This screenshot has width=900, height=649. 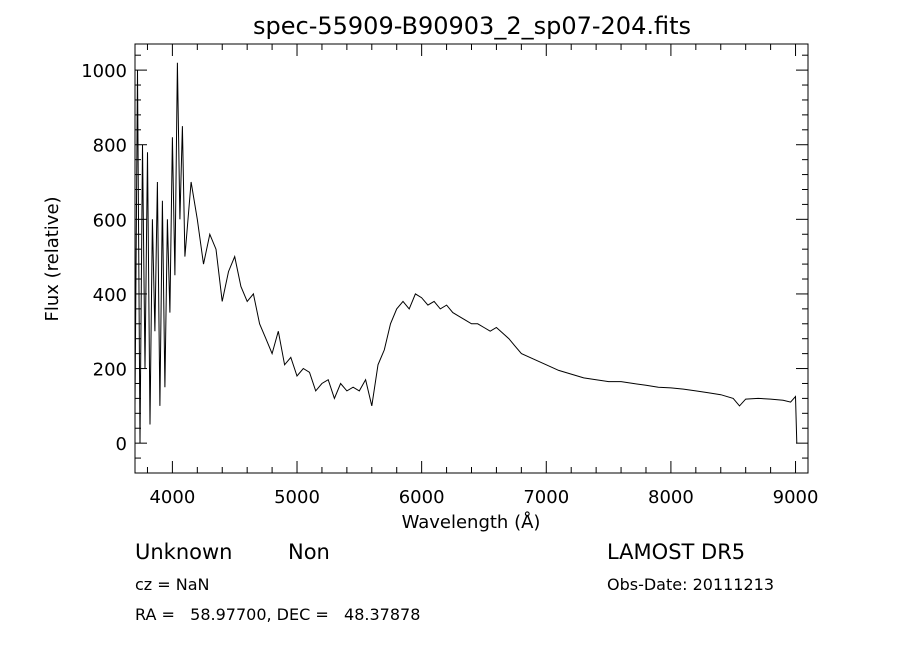 What do you see at coordinates (52, 258) in the screenshot?
I see `y-axis-label: Flux (relative)` at bounding box center [52, 258].